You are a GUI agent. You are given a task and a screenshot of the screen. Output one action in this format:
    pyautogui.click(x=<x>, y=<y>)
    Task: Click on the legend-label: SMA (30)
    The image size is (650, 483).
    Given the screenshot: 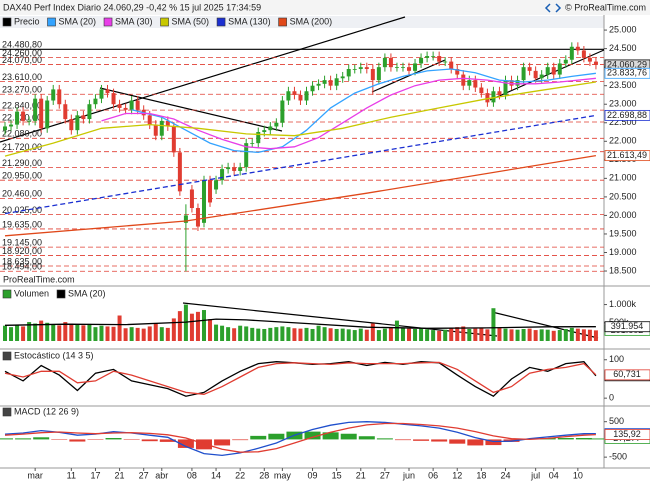 What is the action you would take?
    pyautogui.click(x=134, y=21)
    